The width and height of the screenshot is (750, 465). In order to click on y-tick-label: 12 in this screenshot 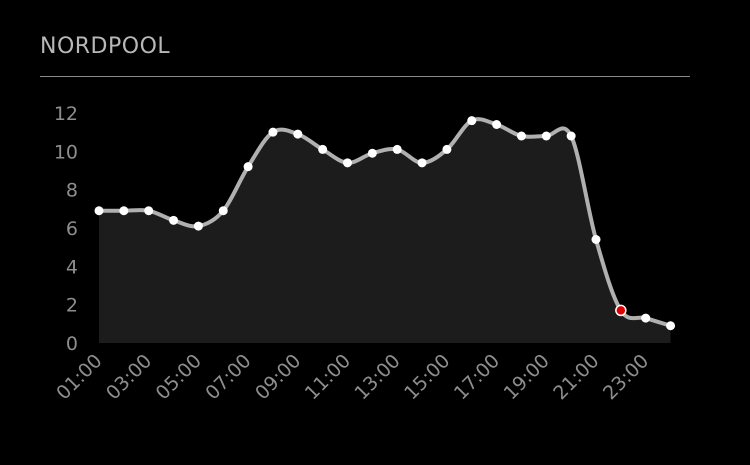, I will do `click(66, 114)`.